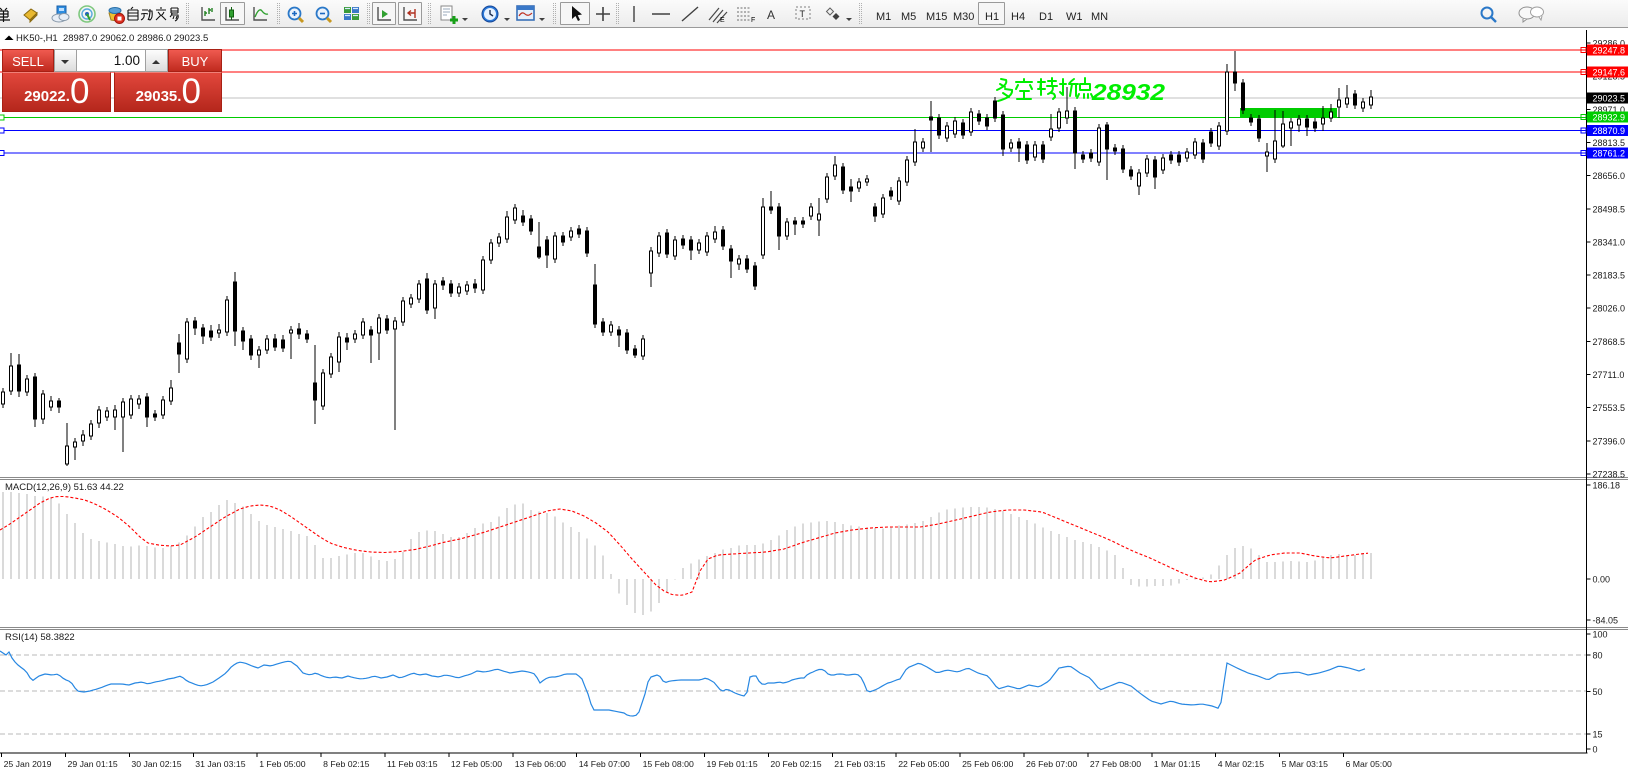 The height and width of the screenshot is (780, 1628). Describe the element at coordinates (28, 764) in the screenshot. I see `svg-text: 25 Jan 2019` at that location.